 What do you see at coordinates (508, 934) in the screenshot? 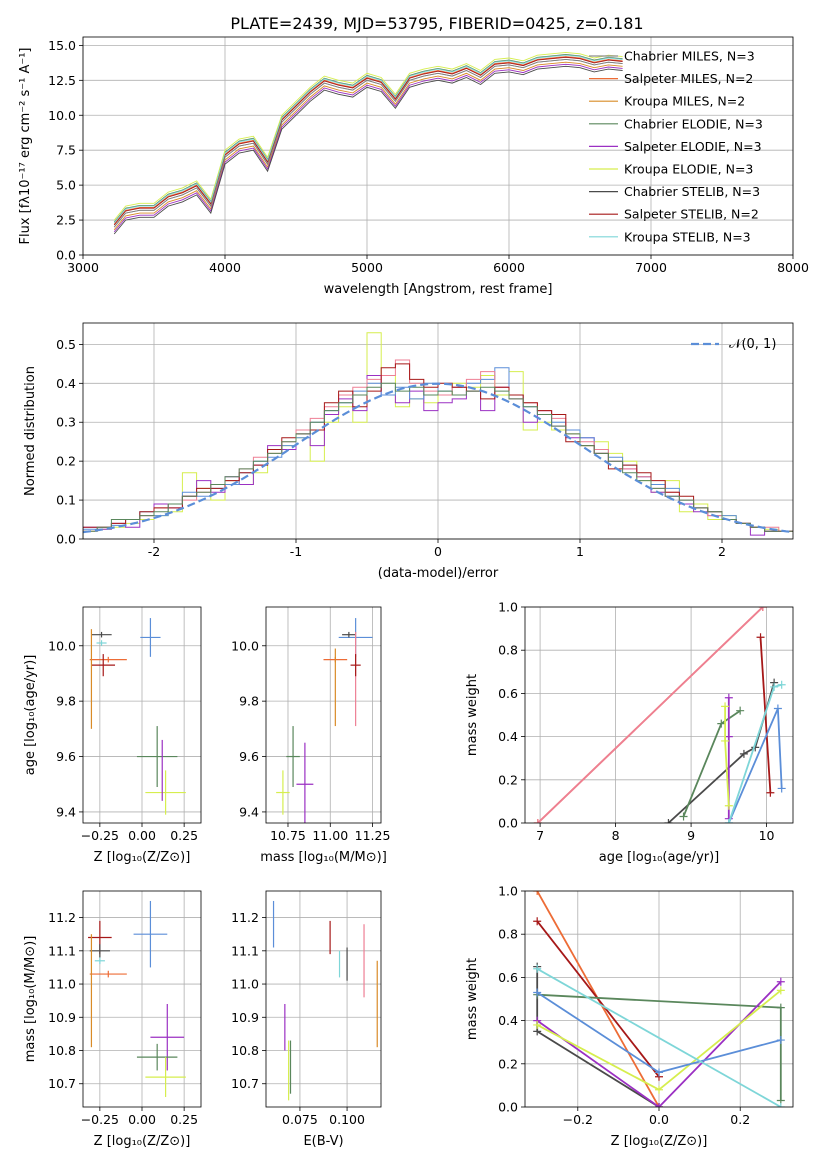
I see `y-tick-label: 0.8` at bounding box center [508, 934].